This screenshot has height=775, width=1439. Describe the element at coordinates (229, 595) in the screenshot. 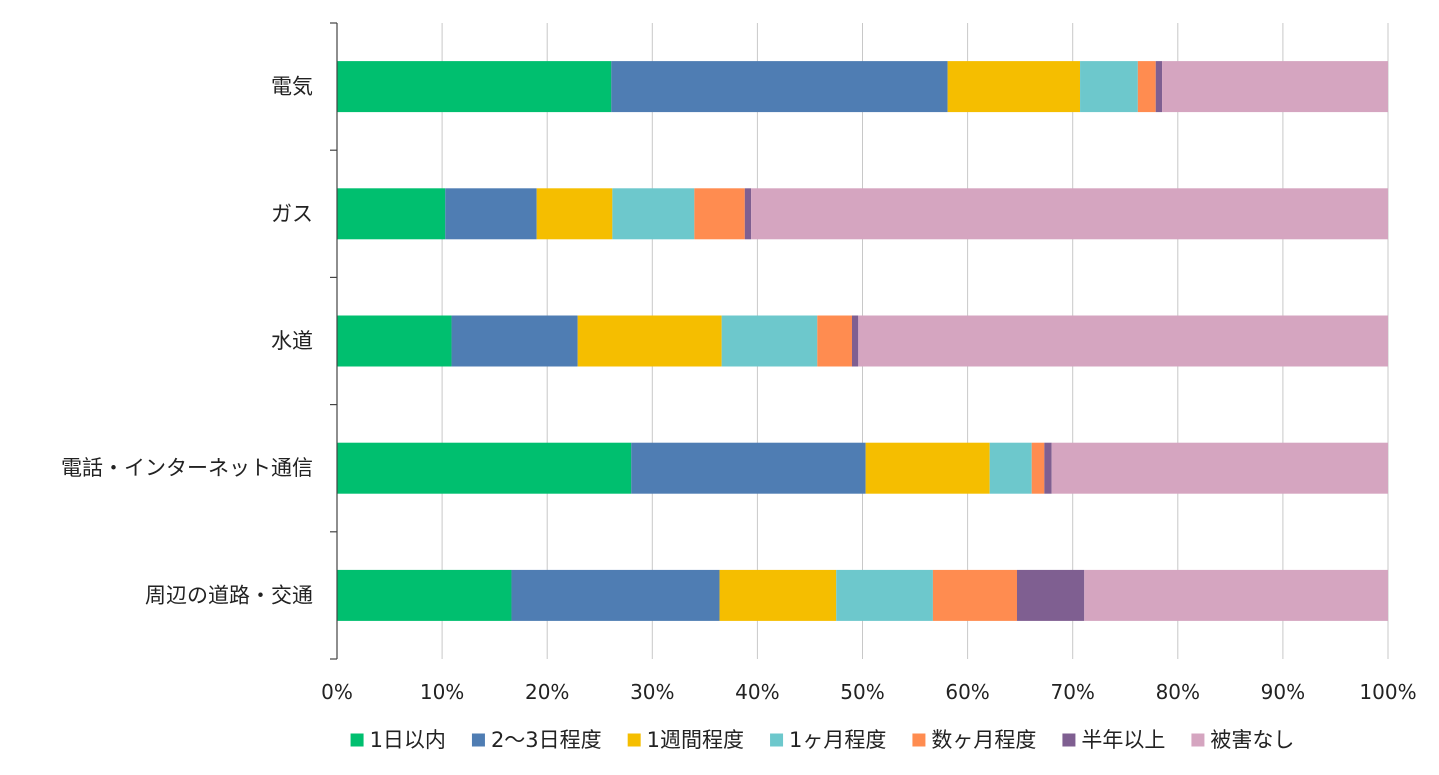

I see `category-label: 周辺の道路・交通` at that location.